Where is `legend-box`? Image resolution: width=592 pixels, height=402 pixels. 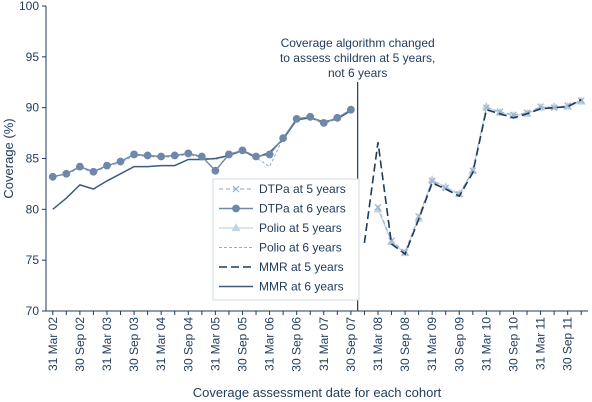
legend-box is located at coordinates (286, 239).